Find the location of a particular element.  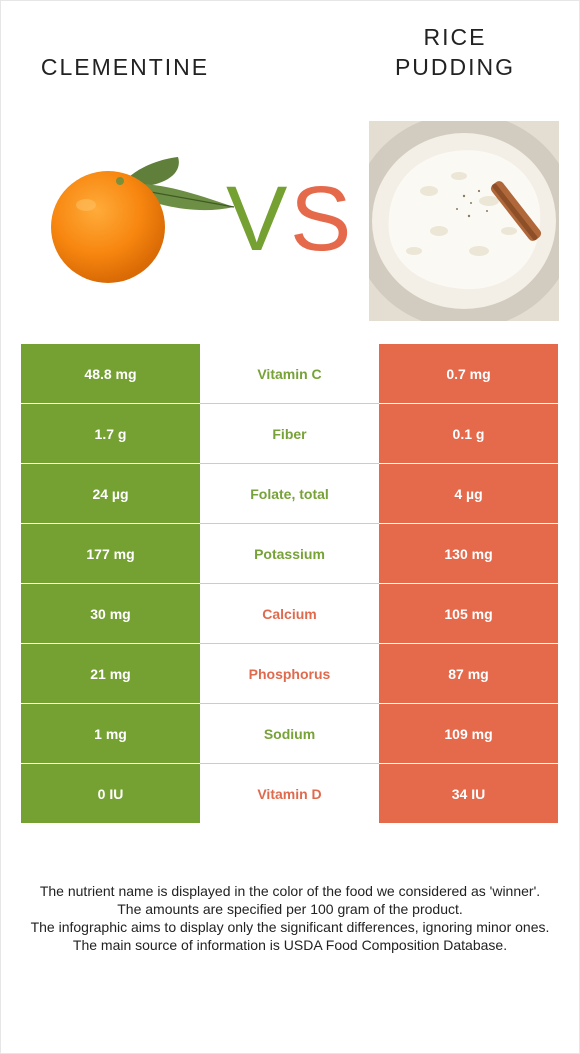

nutrient-name-cell: Sodium is located at coordinates (289, 733).